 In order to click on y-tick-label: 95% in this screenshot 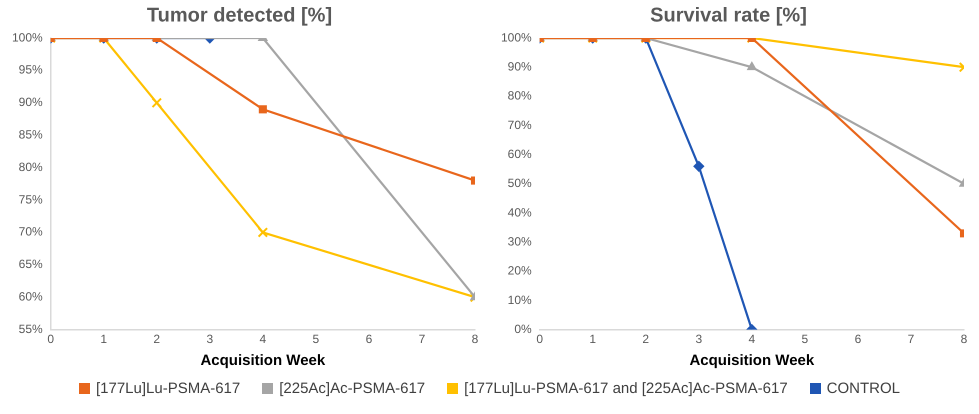, I will do `click(31, 69)`.